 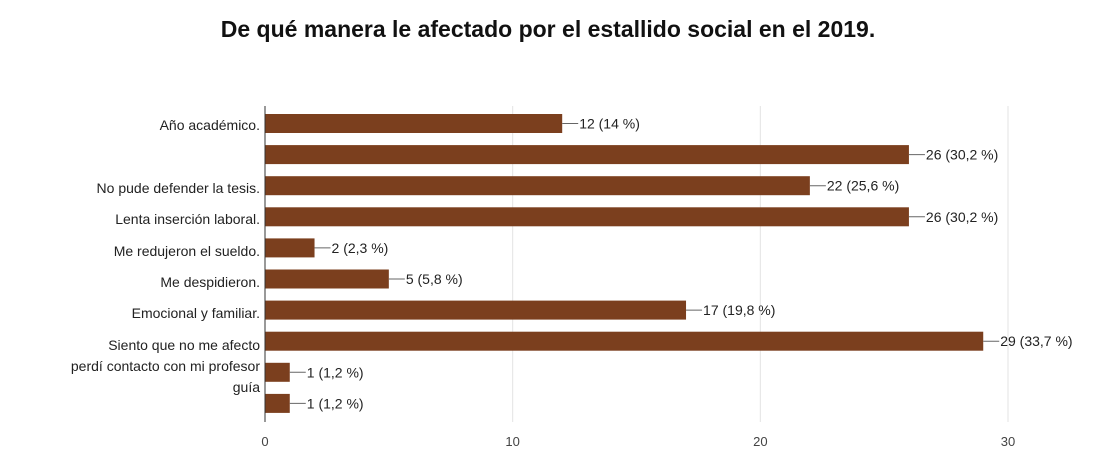 What do you see at coordinates (760, 441) in the screenshot?
I see `x-tick-label: 20` at bounding box center [760, 441].